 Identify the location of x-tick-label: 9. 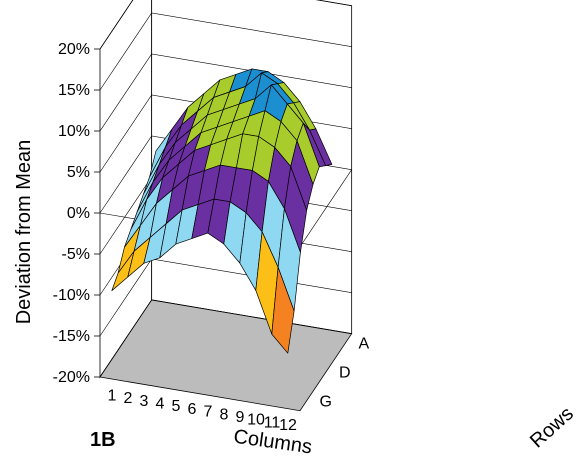
(240, 417).